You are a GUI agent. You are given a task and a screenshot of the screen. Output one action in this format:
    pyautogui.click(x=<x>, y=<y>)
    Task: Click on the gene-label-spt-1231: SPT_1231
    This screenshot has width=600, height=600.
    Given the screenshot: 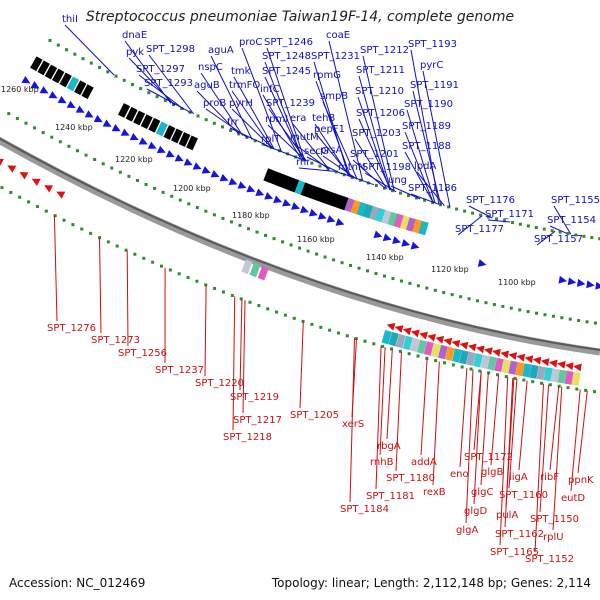 What is the action you would take?
    pyautogui.click(x=335, y=56)
    